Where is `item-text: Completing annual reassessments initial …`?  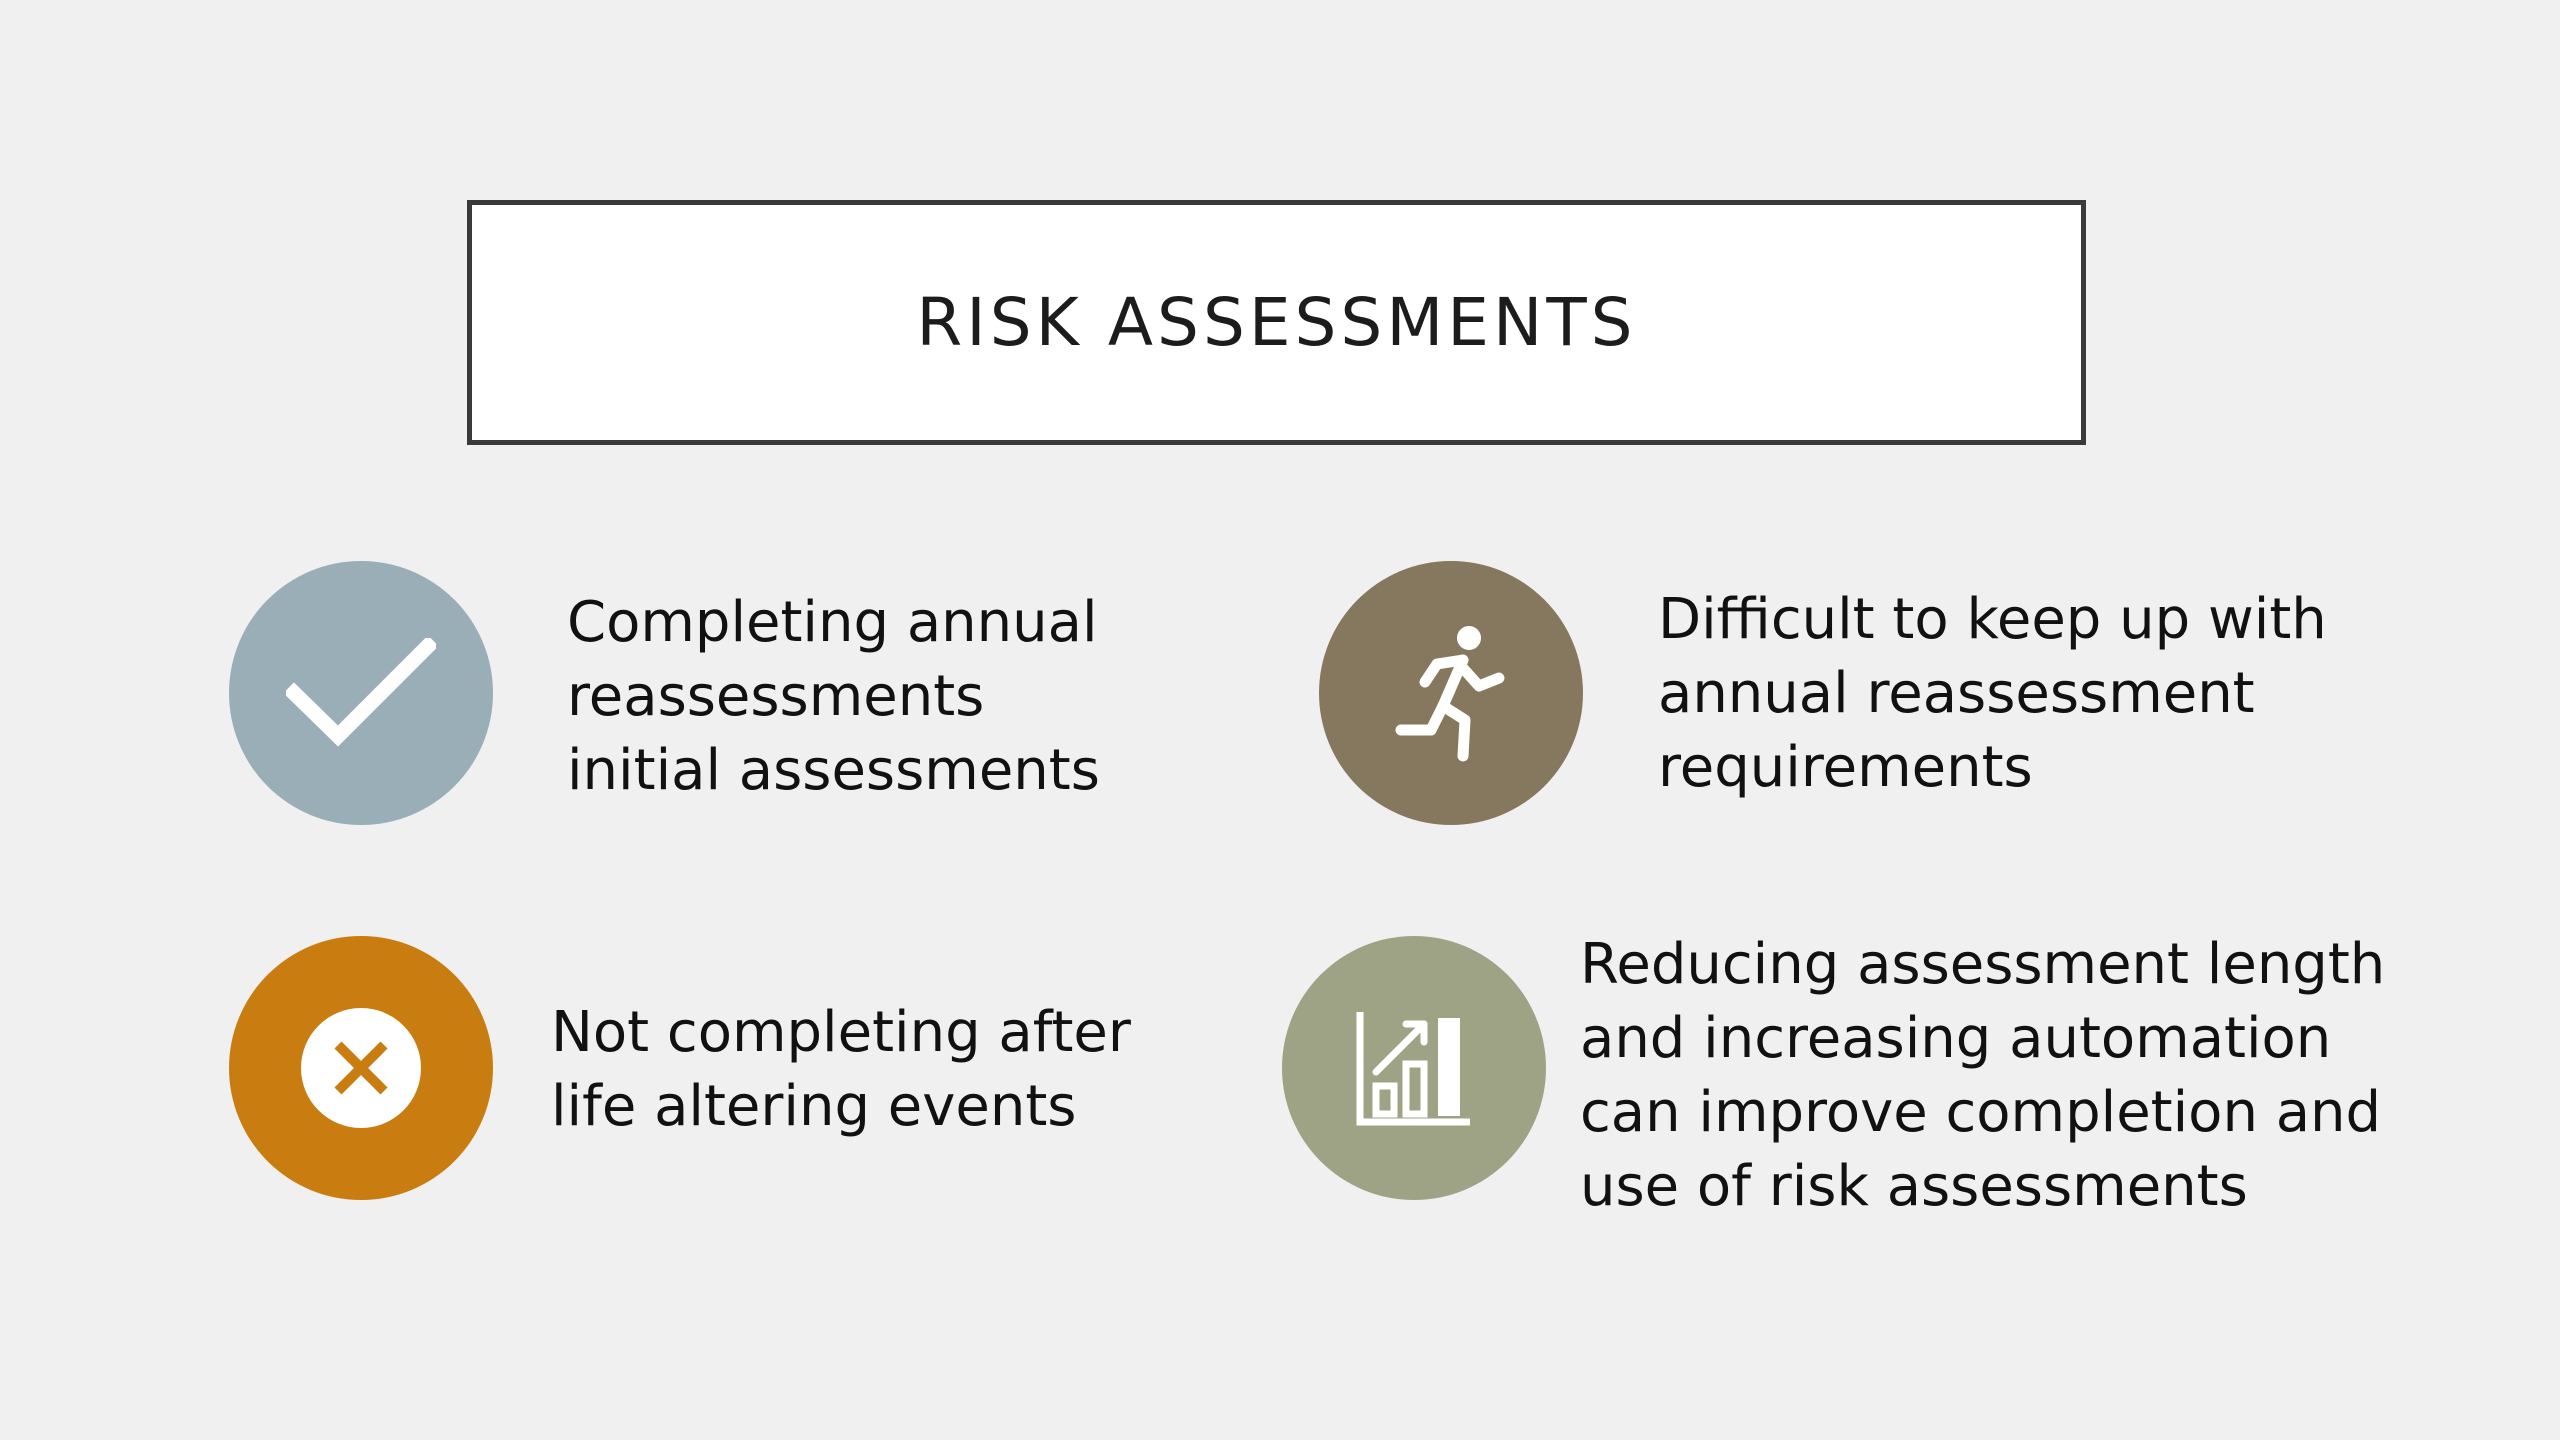
item-text: Completing annual reassessments initial … is located at coordinates (833, 696).